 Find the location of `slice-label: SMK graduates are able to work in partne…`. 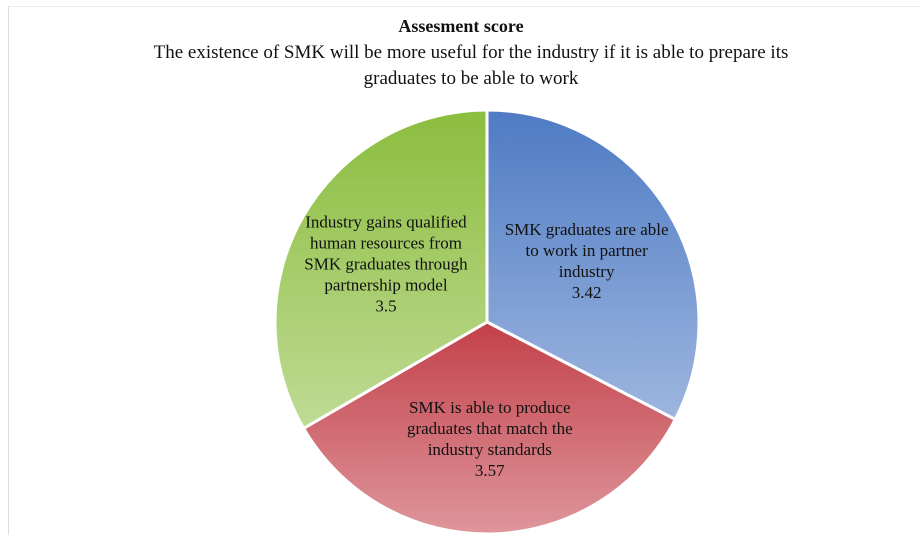

slice-label: SMK graduates are able to work in partne… is located at coordinates (587, 261).